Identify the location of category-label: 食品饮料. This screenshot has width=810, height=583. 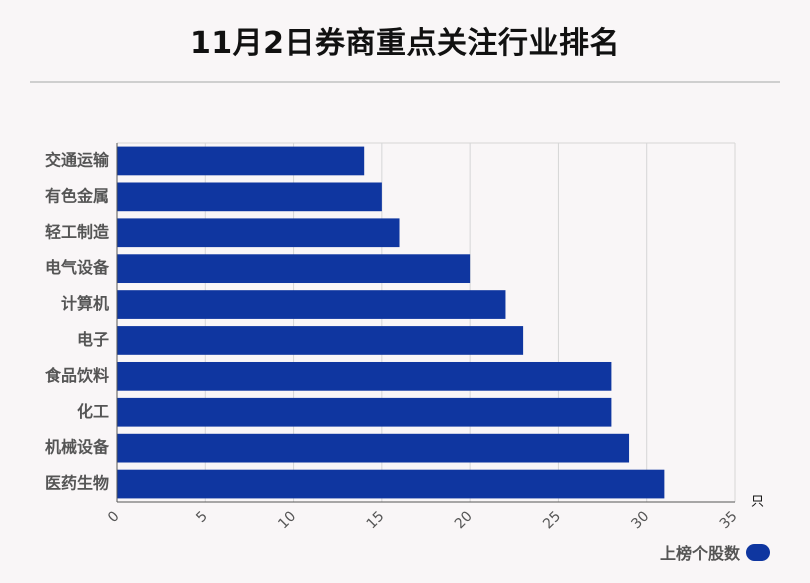
(76, 375).